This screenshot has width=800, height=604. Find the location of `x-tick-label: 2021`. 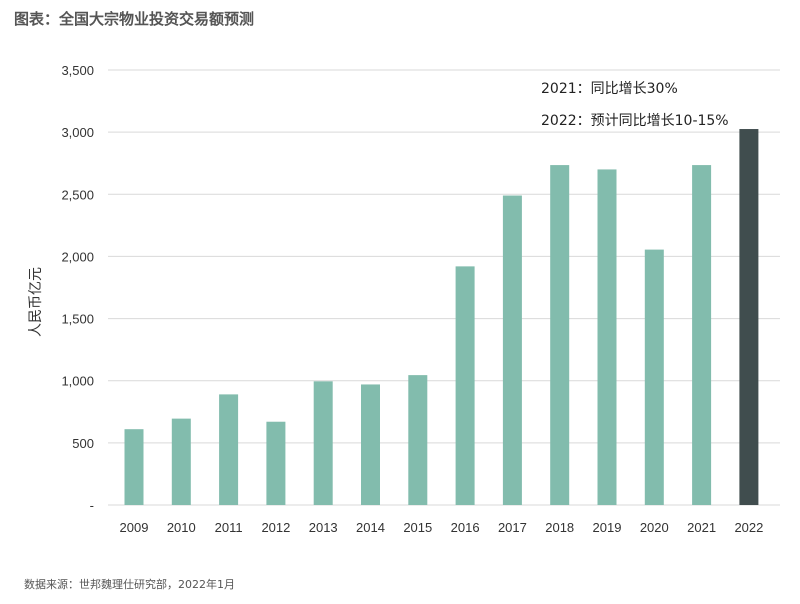

x-tick-label: 2021 is located at coordinates (701, 527).